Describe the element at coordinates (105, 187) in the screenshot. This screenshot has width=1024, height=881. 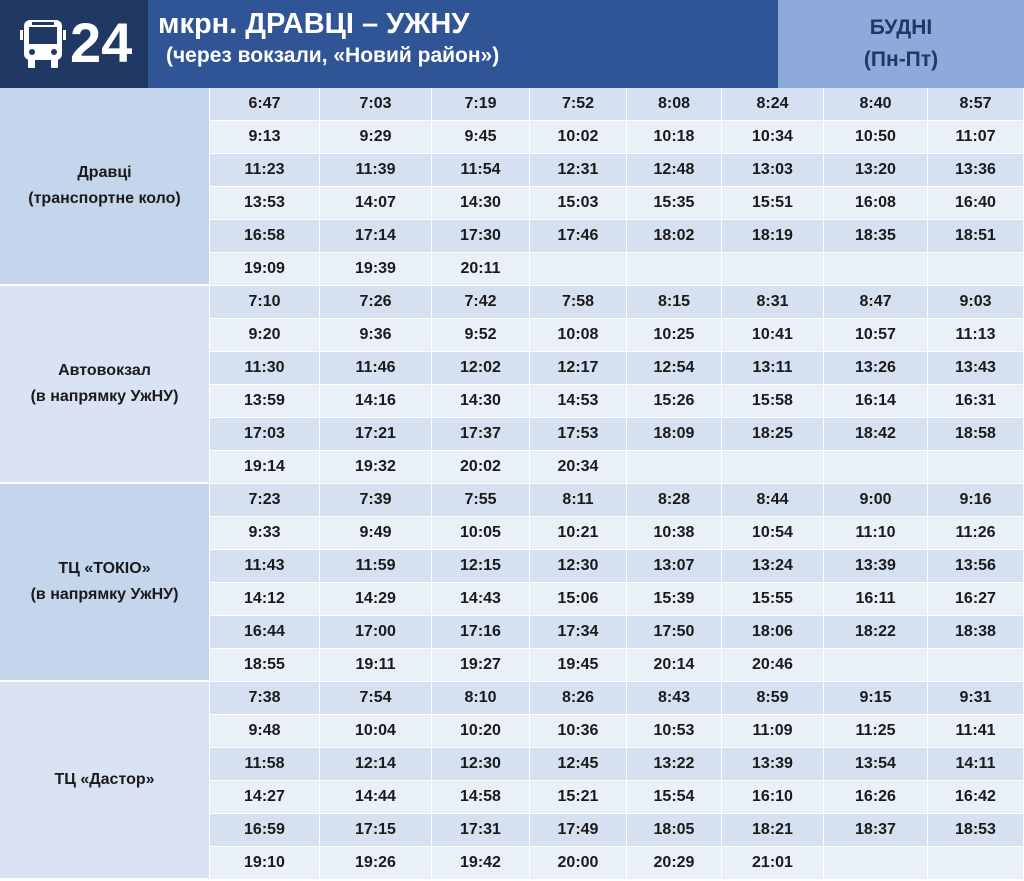
I see `stop-cell: Дравці (транспортне коло)` at that location.